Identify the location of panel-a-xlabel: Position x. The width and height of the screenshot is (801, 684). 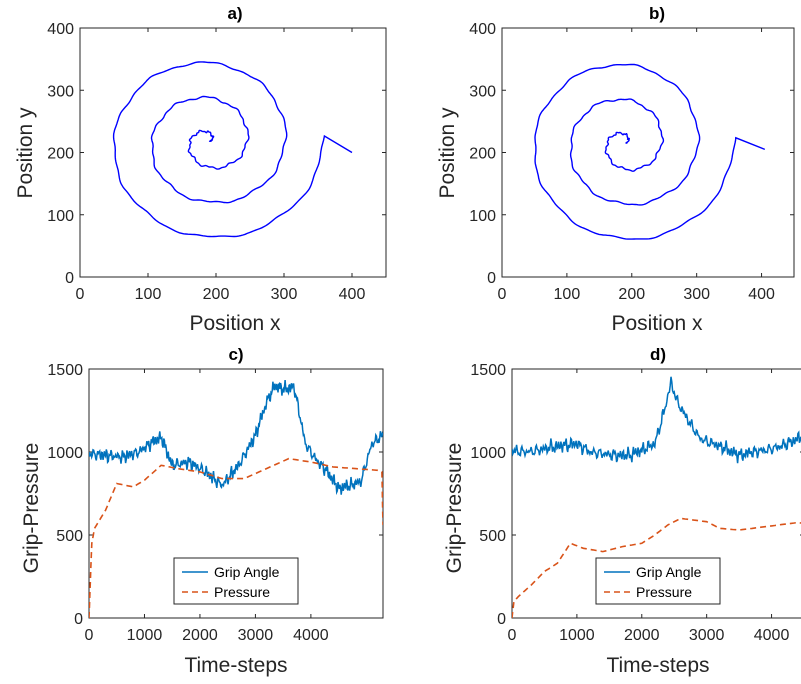
(235, 323).